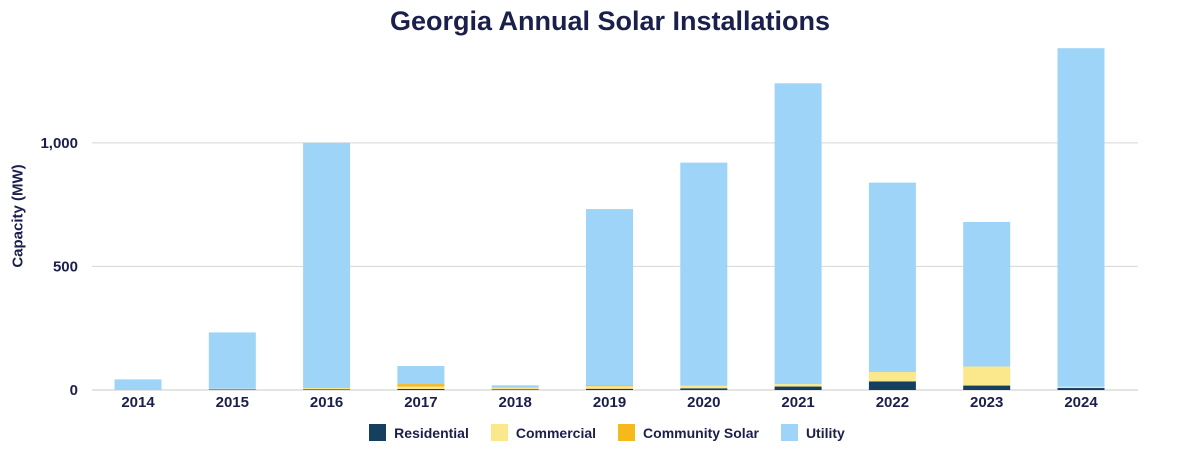 This screenshot has height=461, width=1200. Describe the element at coordinates (65, 266) in the screenshot. I see `y-tick-label: 500` at that location.